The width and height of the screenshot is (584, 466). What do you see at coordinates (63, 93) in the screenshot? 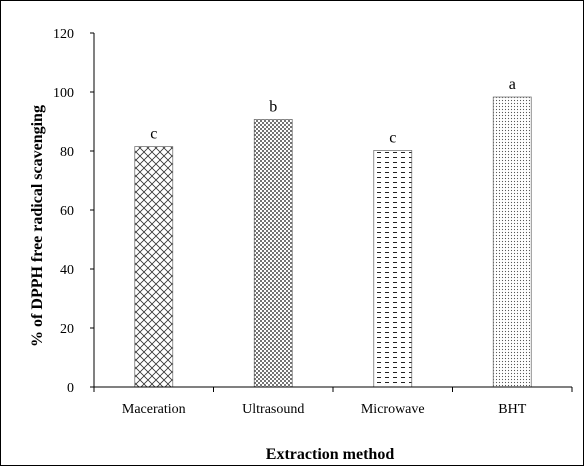
I see `y-tick-label: 100` at bounding box center [63, 93].